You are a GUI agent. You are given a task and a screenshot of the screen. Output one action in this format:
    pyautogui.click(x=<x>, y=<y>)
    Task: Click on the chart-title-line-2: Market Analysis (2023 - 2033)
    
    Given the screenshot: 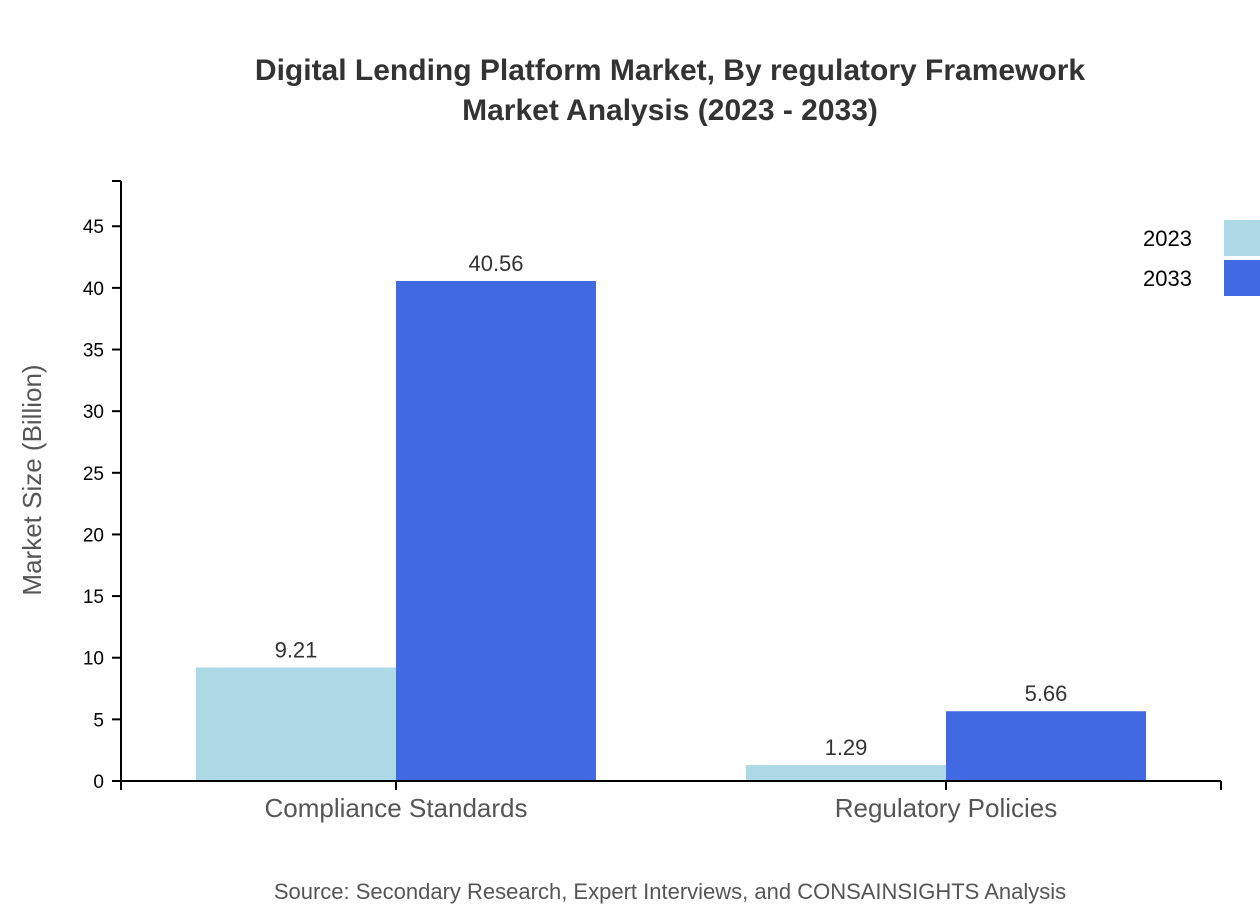 What is the action you would take?
    pyautogui.click(x=670, y=110)
    